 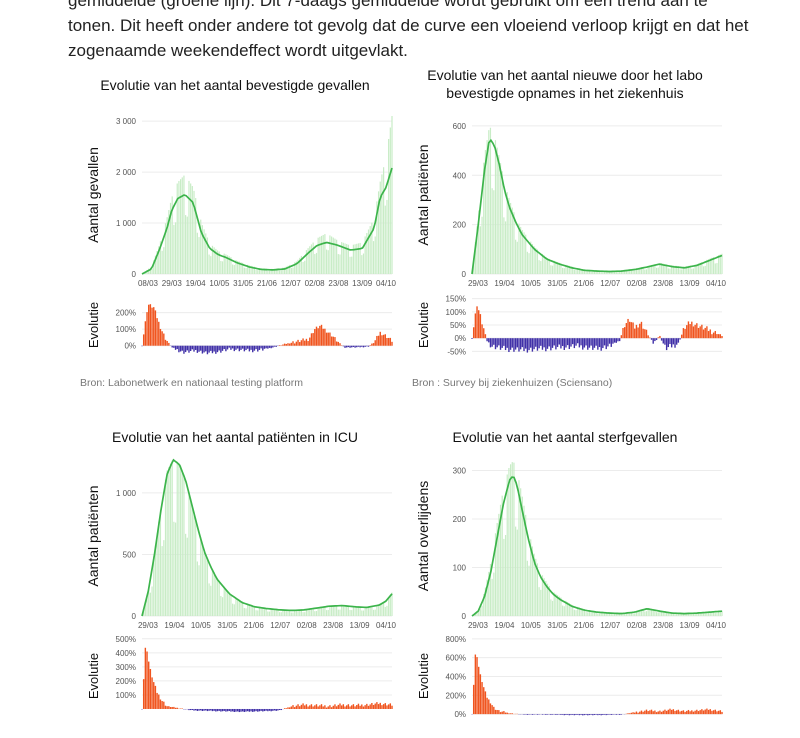 What do you see at coordinates (460, 126) in the screenshot?
I see `y-tick-label: 600` at bounding box center [460, 126].